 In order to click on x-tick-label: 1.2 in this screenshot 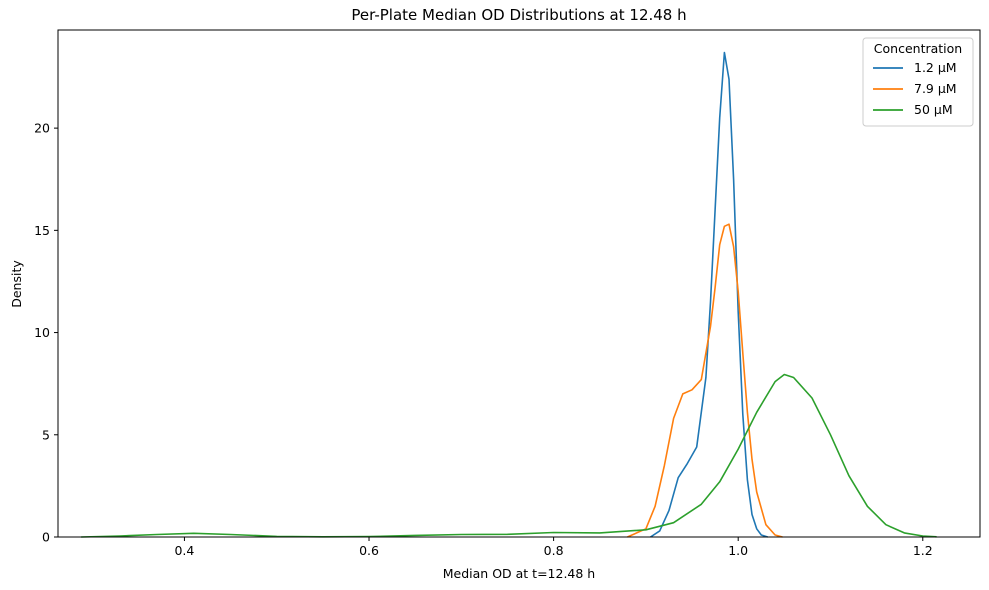, I will do `click(923, 550)`.